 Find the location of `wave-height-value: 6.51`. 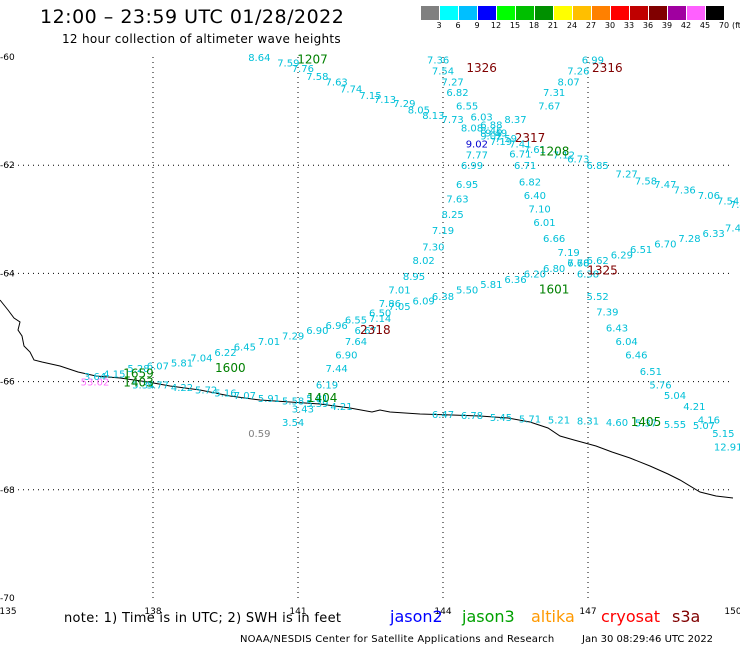

wave-height-value: 6.51 is located at coordinates (651, 372).